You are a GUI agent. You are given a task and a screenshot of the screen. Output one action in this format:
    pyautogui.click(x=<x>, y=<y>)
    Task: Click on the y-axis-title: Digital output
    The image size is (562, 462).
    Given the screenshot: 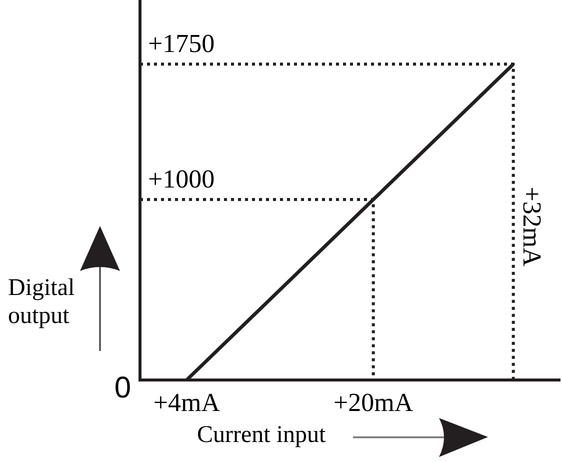 What is the action you would take?
    pyautogui.click(x=42, y=302)
    